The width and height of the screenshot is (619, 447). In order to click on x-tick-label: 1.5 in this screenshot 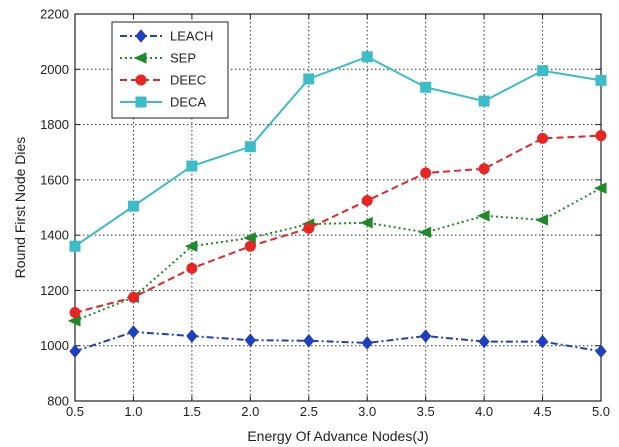, I will do `click(192, 411)`.